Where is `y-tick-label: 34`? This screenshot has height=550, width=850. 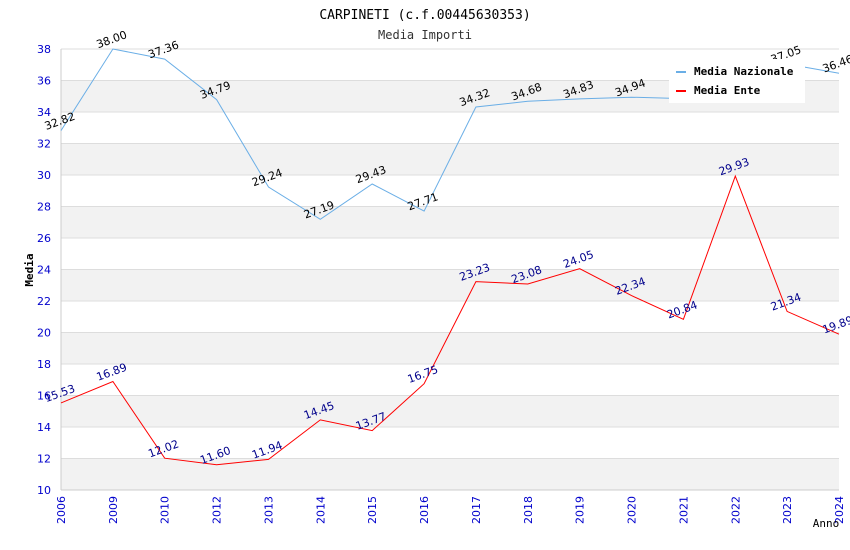 y-tick-label: 34 is located at coordinates (44, 112).